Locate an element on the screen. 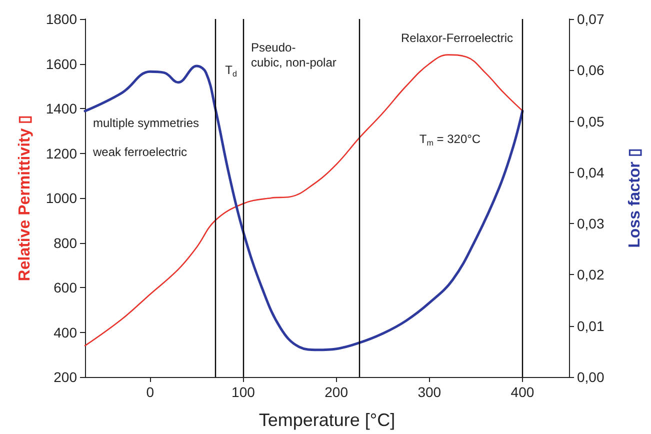  y-tick-label: 1000 is located at coordinates (62, 198).